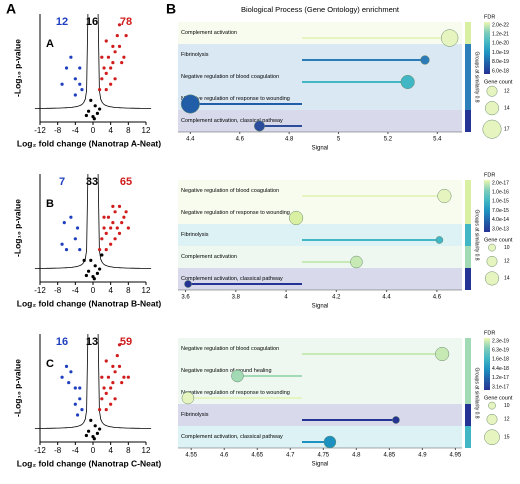 The height and width of the screenshot is (484, 520). Describe the element at coordinates (290, 456) in the screenshot. I see `x-tick-label: 4.7` at that location.